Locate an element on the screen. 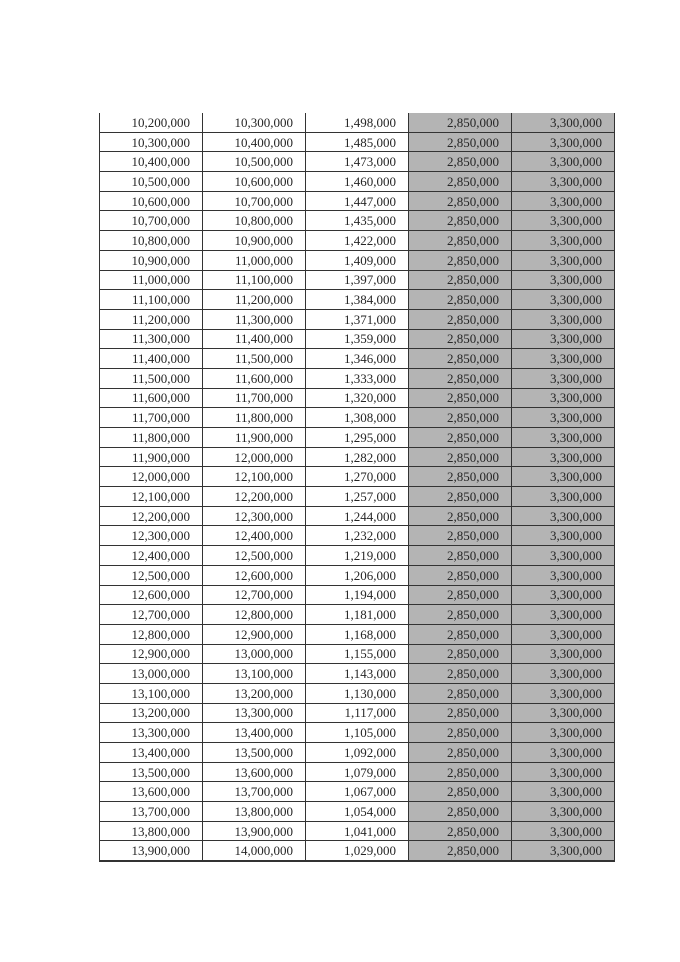  table-cell: 10,700,000 is located at coordinates (254, 201).